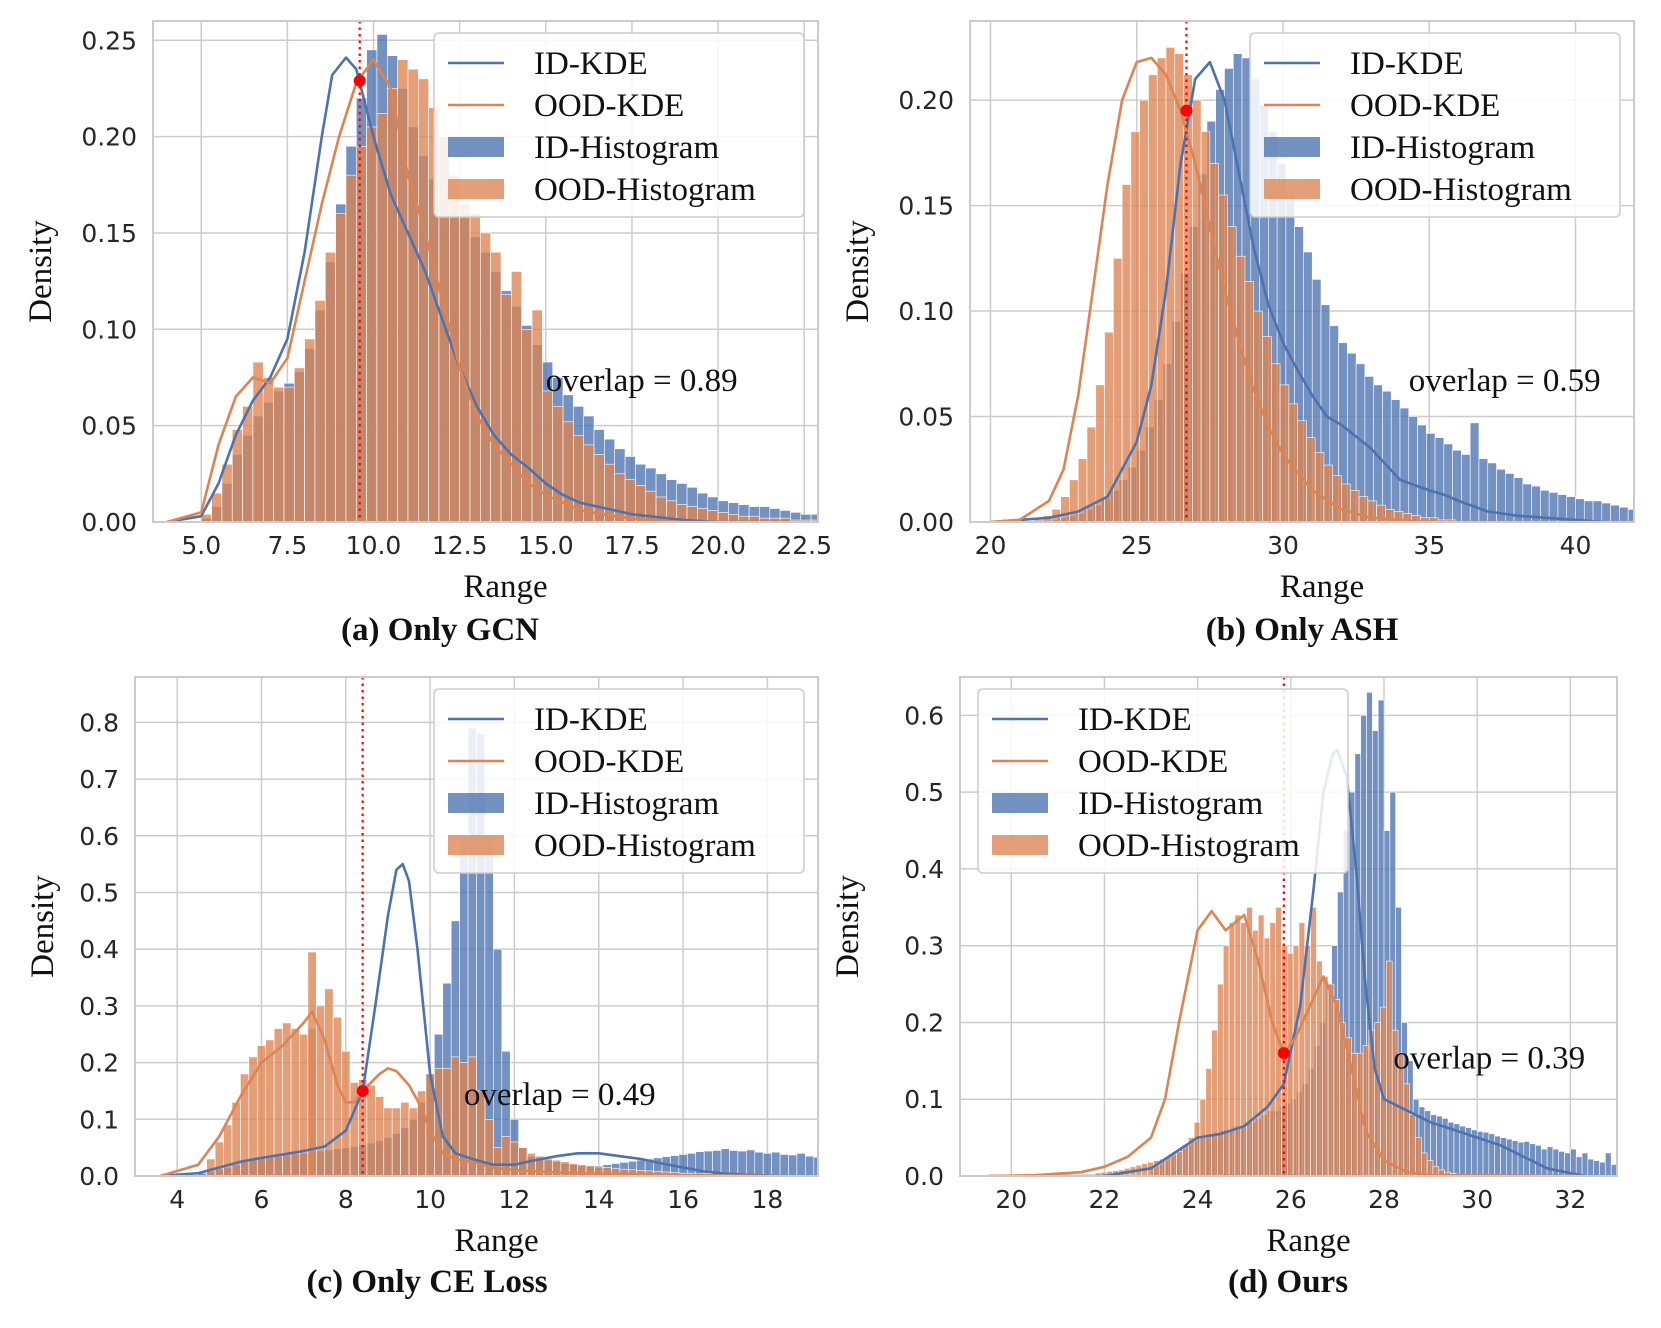 Image resolution: width=1661 pixels, height=1328 pixels. I want to click on x-tick-label: 5.0, so click(201, 545).